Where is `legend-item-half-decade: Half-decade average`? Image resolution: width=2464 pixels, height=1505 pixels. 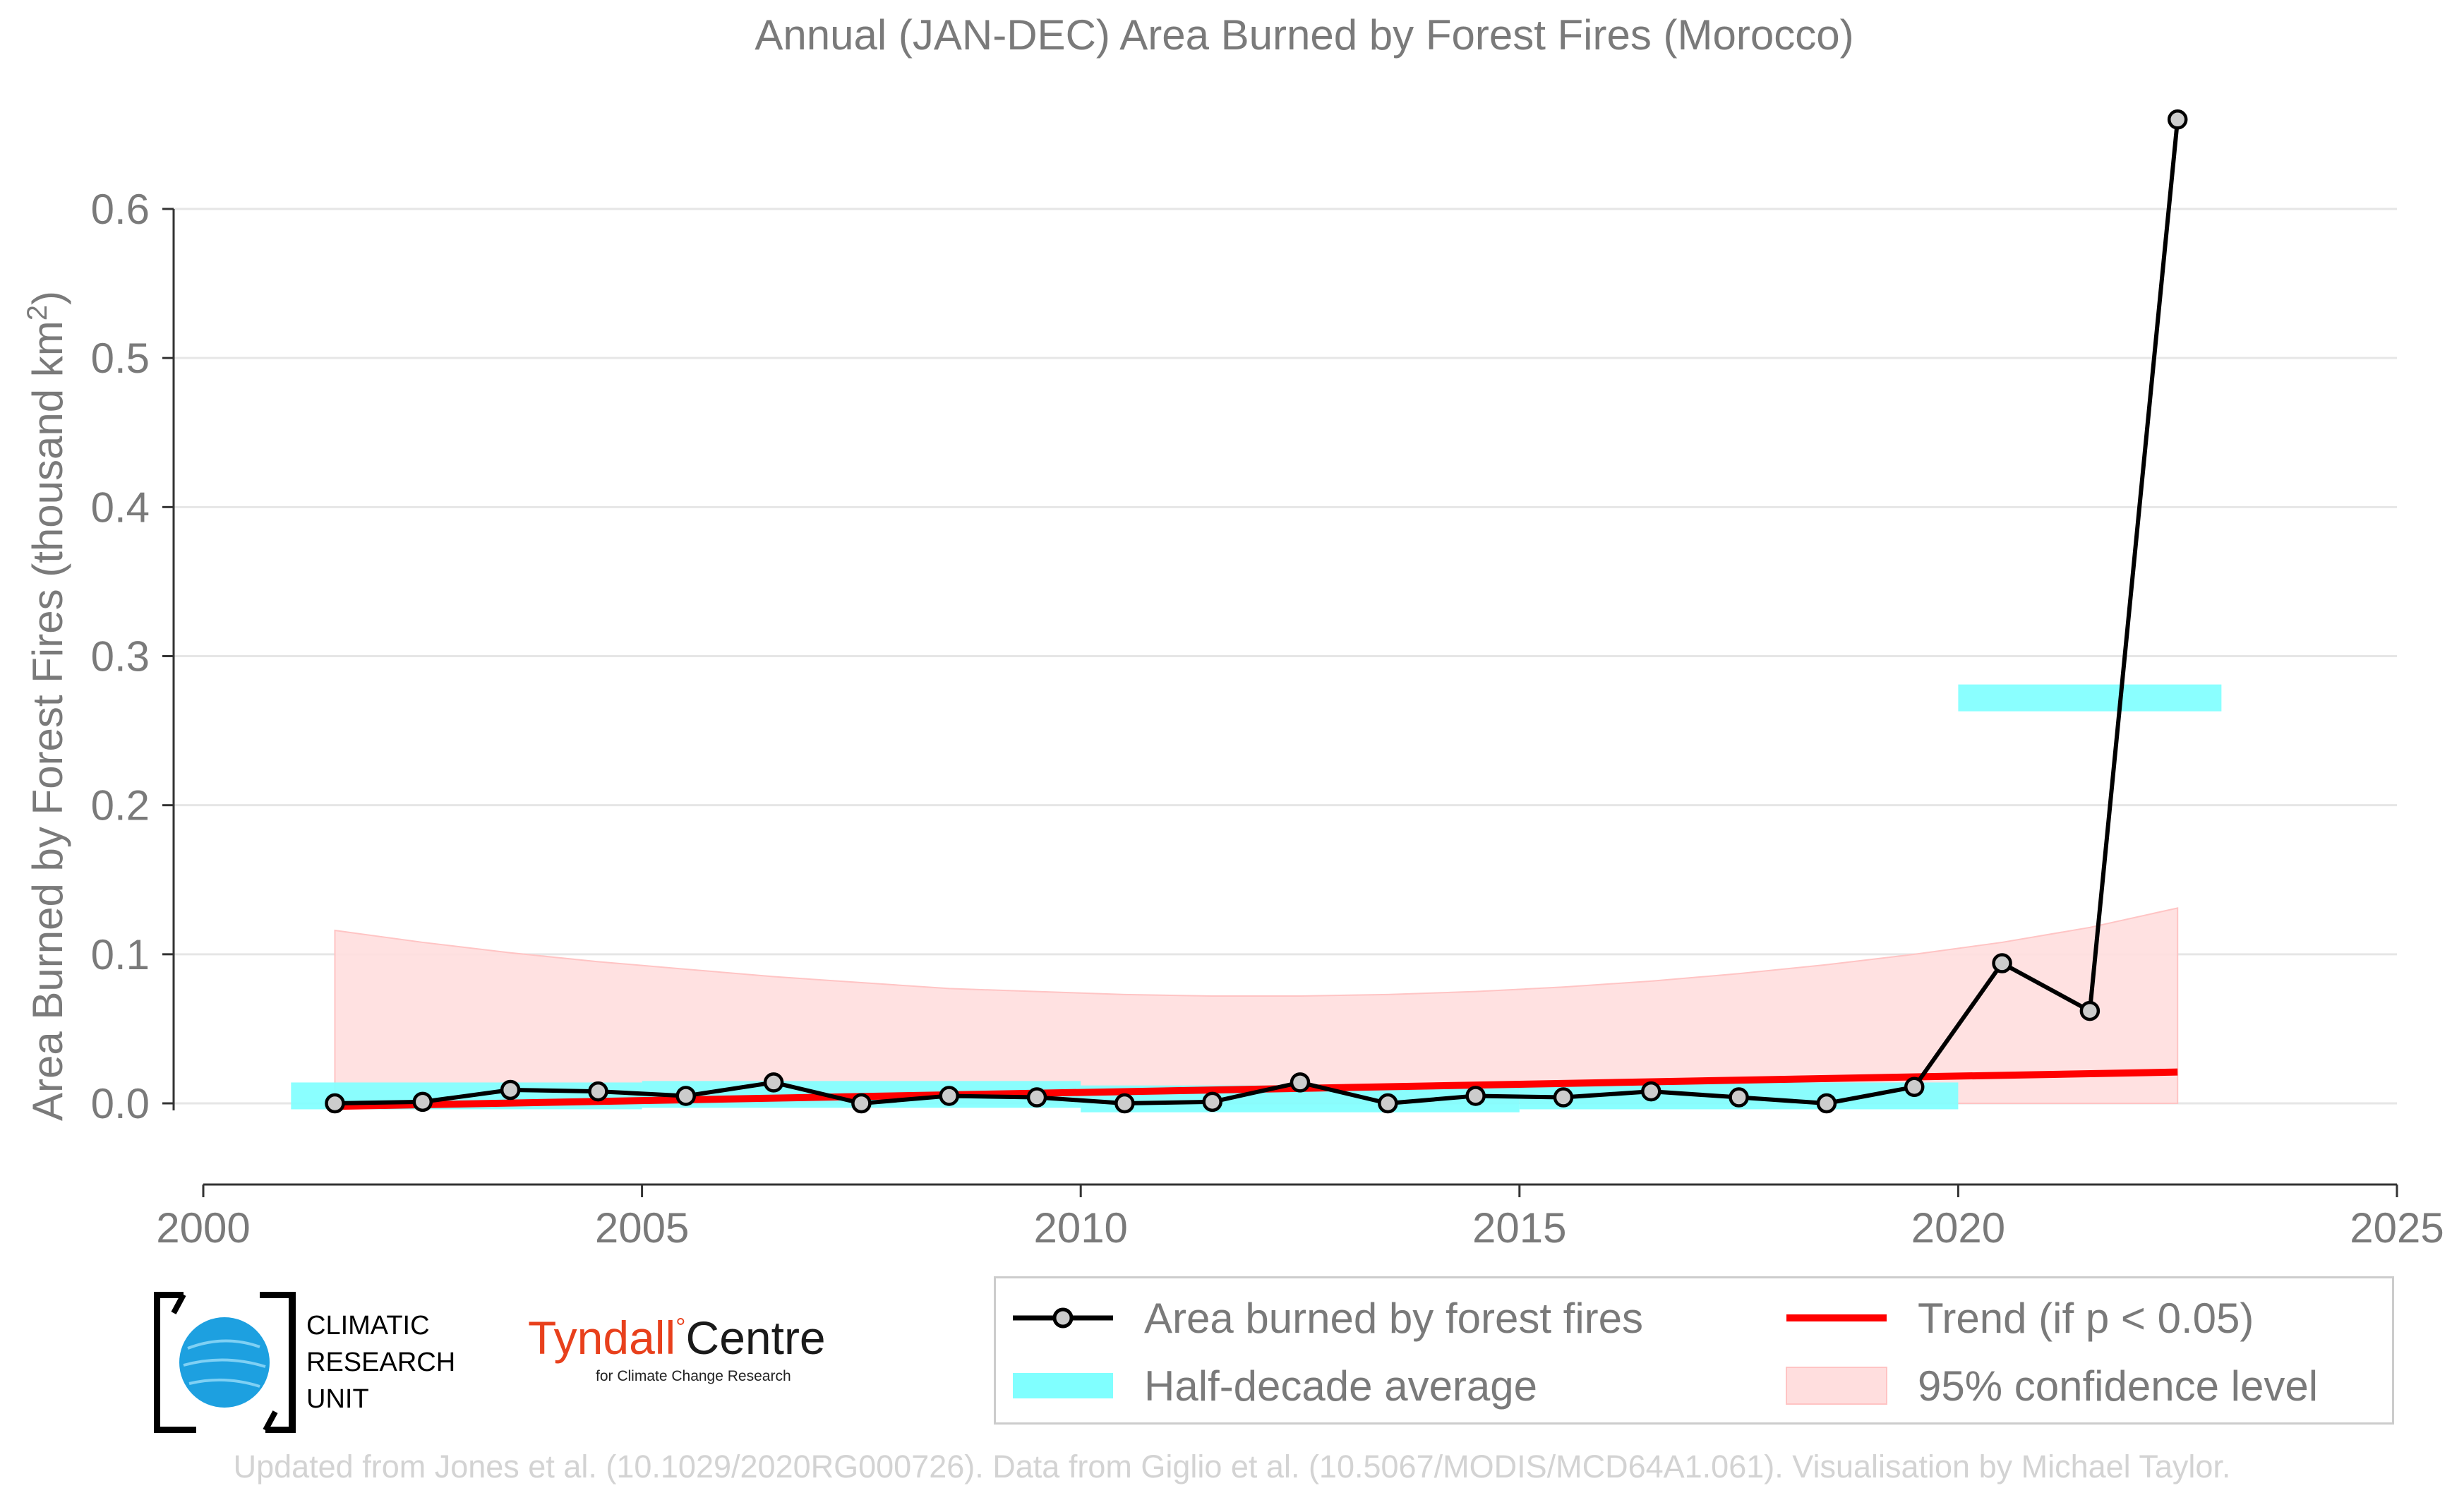
legend-item-half-decade: Half-decade average is located at coordinates (1273, 1385).